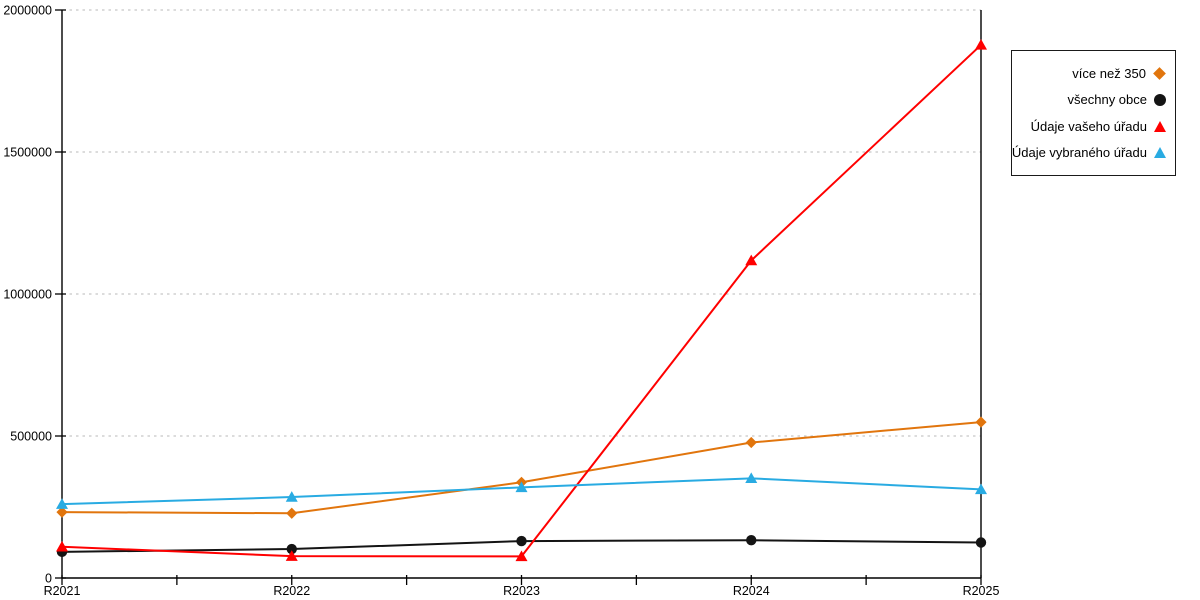 This screenshot has width=1200, height=600. Describe the element at coordinates (1098, 126) in the screenshot. I see `legend-item-udaje-vaseho-uradu: Údaje vašeho úřadu` at that location.